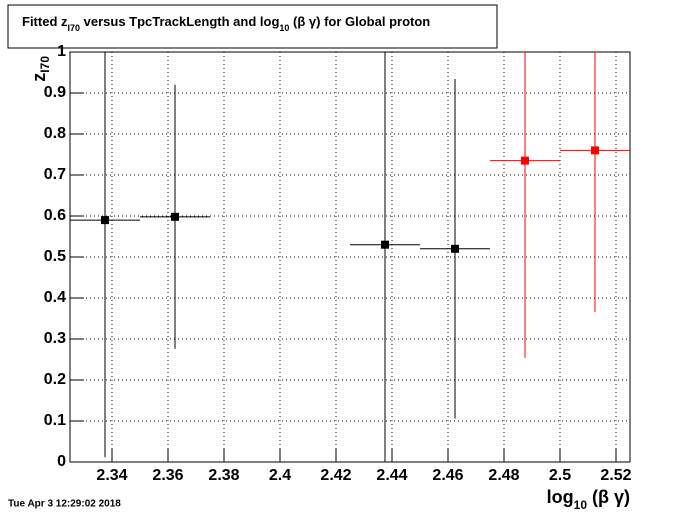  Describe the element at coordinates (55, 297) in the screenshot. I see `y-tick-label: 0.4` at that location.